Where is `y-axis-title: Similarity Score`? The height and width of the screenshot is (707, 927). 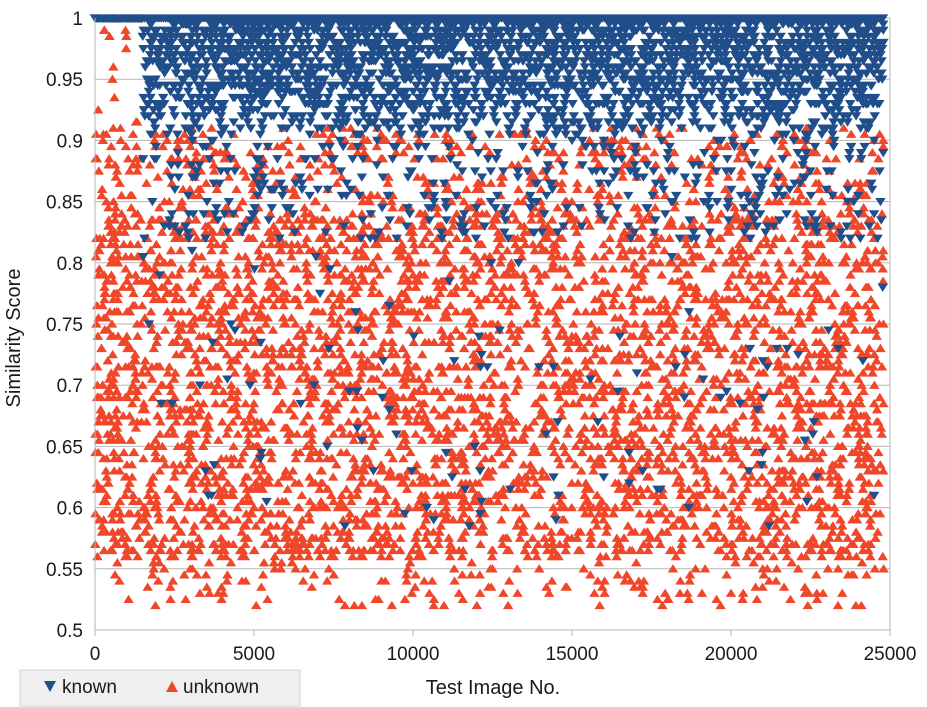
y-axis-title: Similarity Score is located at coordinates (14, 338).